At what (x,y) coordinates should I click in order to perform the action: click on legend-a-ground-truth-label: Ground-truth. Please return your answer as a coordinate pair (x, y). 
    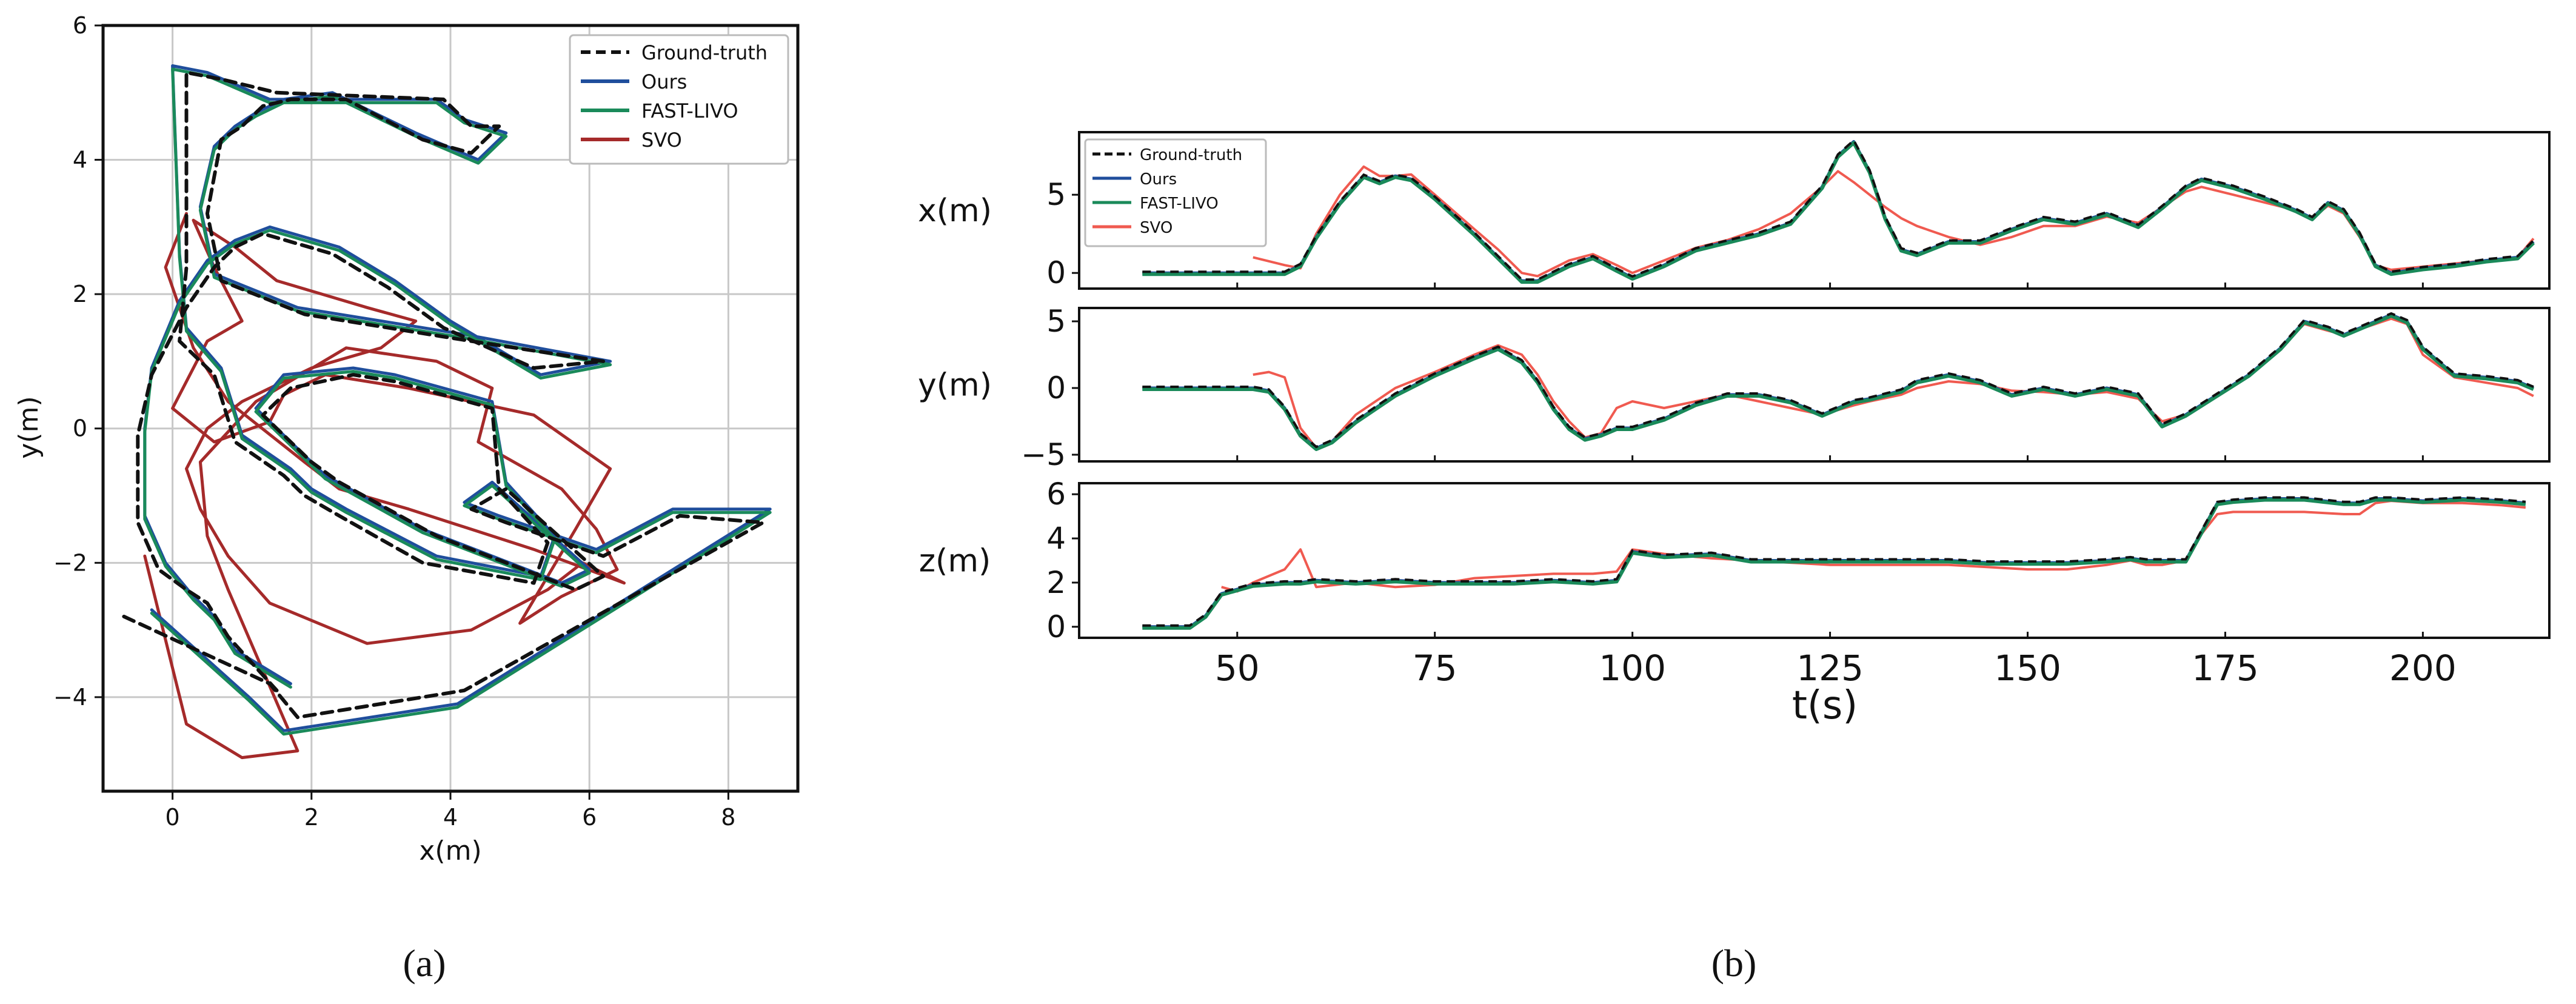
    Looking at the image, I should click on (704, 52).